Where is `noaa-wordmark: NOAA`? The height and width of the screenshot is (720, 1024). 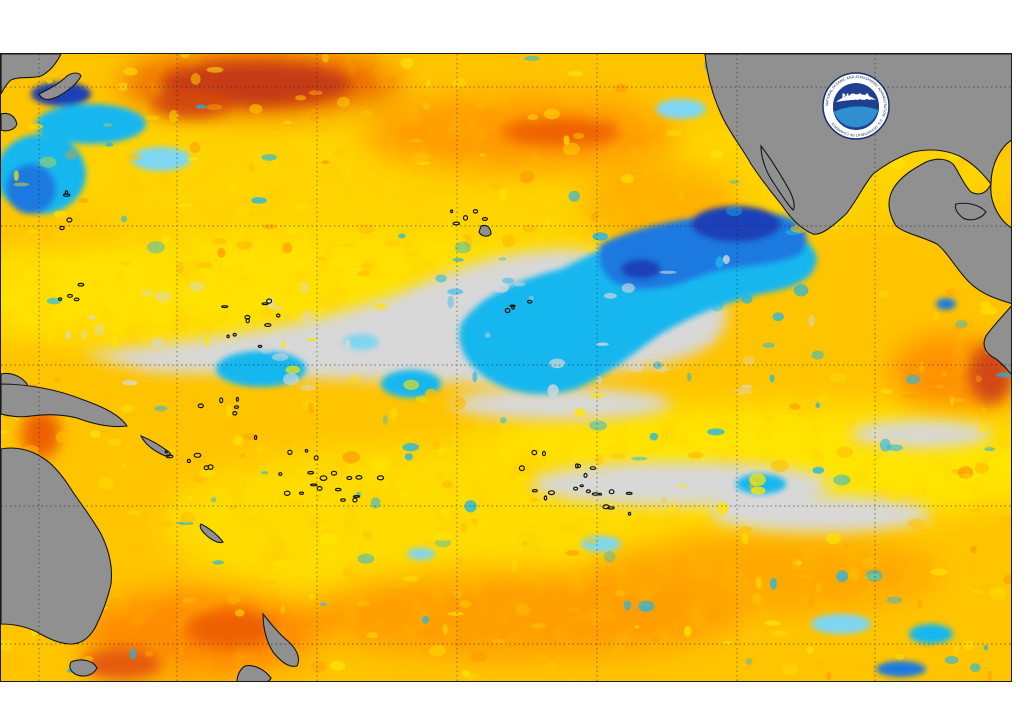
noaa-wordmark: NOAA is located at coordinates (856, 98).